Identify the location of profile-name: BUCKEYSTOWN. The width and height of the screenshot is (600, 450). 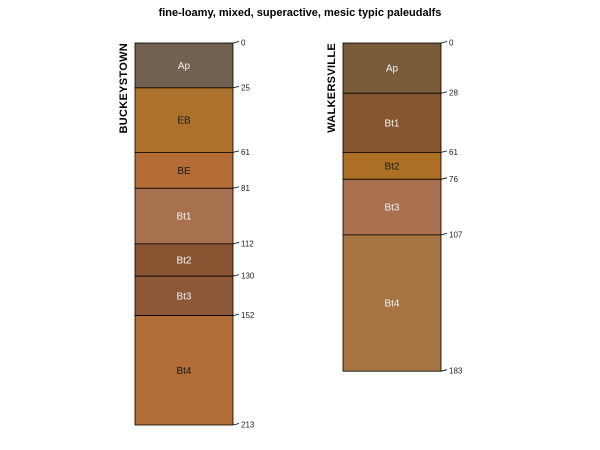
(124, 88).